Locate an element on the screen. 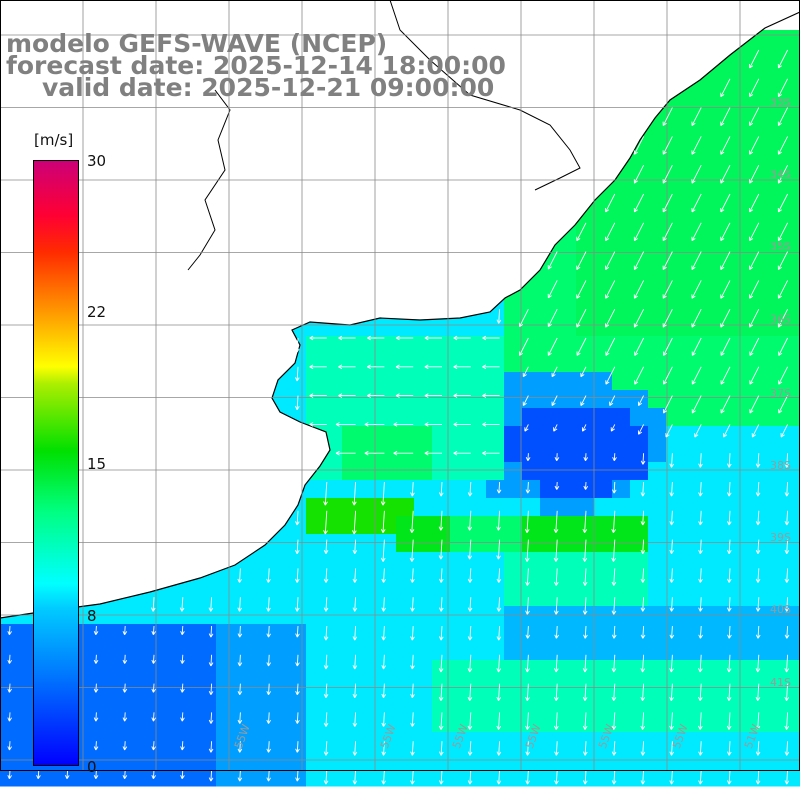 The height and width of the screenshot is (800, 800). country-border is located at coordinates (485, 95).